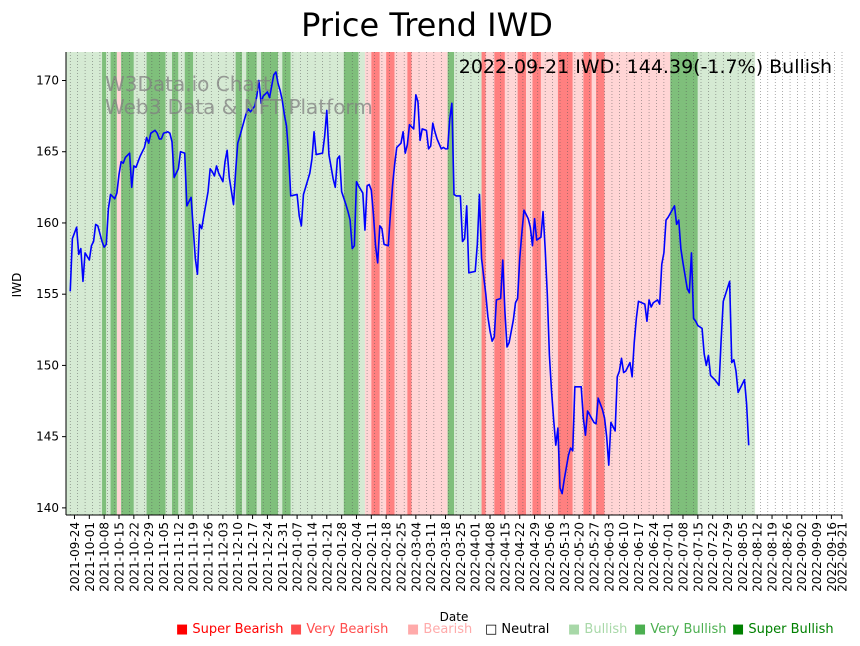 The height and width of the screenshot is (646, 860). What do you see at coordinates (431, 557) in the screenshot?
I see `x-tick-label: 2022-03-11` at bounding box center [431, 557].